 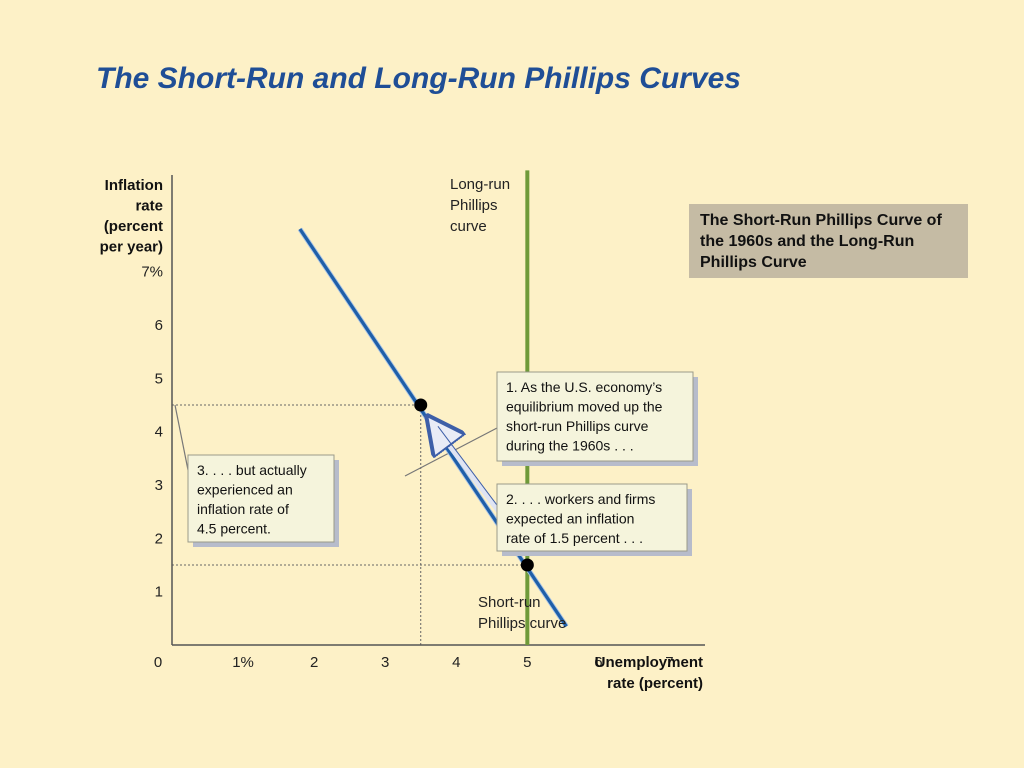 I want to click on annotation-text-line: equilibrium moved up the, so click(x=584, y=407).